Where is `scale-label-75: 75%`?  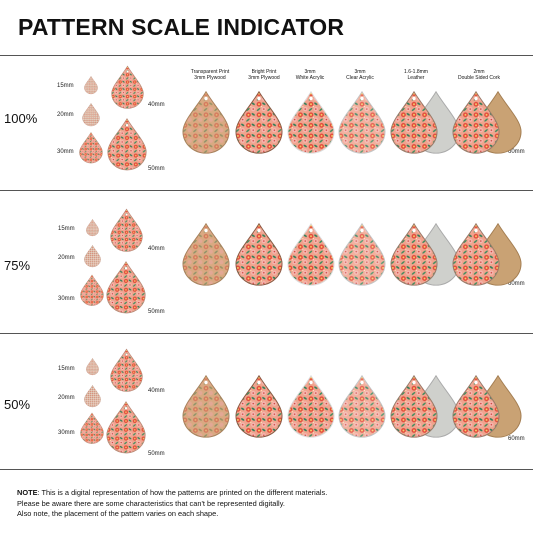 scale-label-75: 75% is located at coordinates (17, 265).